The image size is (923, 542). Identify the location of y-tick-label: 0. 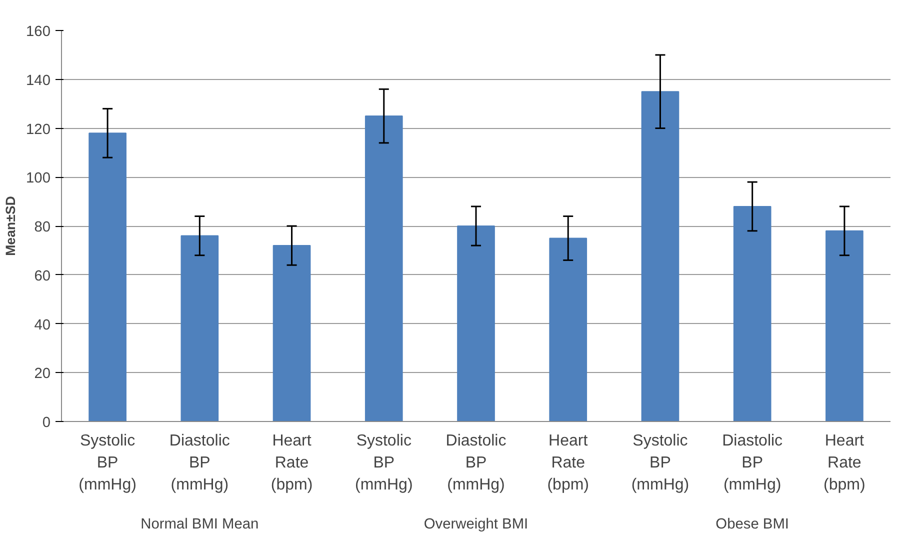
(46, 423).